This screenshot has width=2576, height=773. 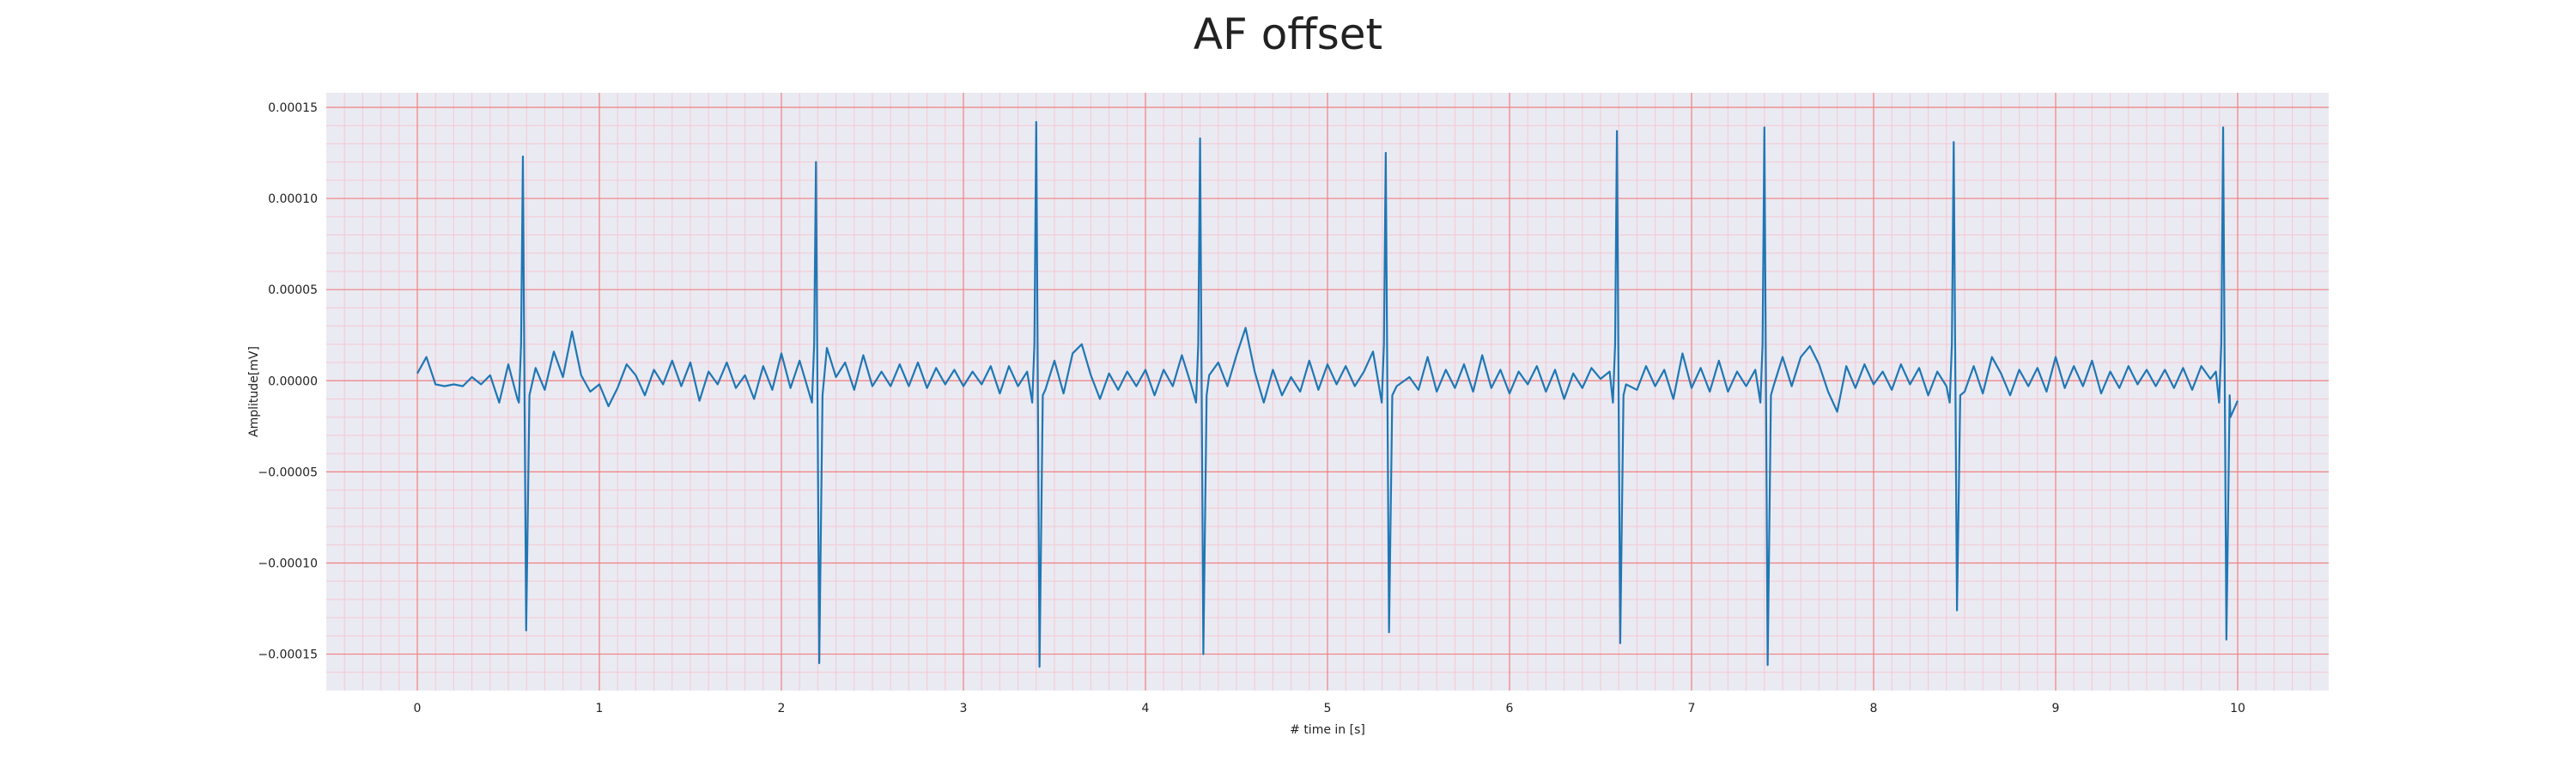 I want to click on y-tick-label: 0.00000, so click(x=293, y=381).